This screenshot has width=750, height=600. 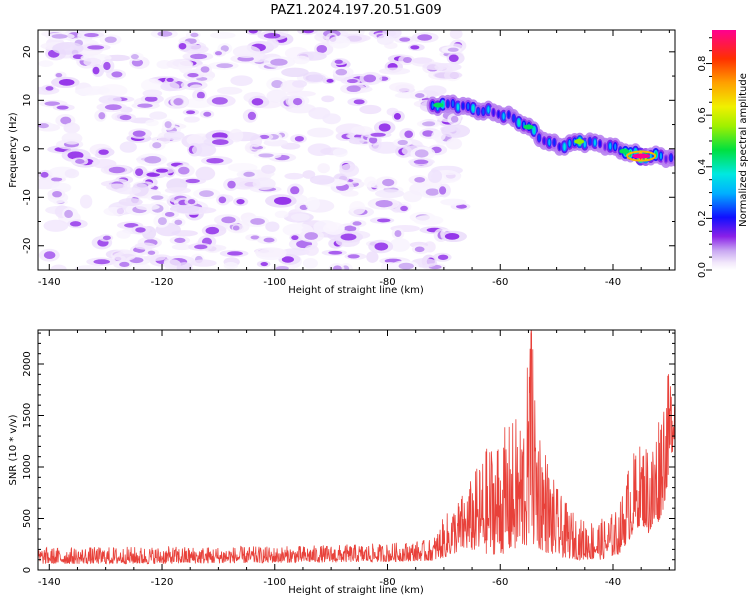 What do you see at coordinates (27, 197) in the screenshot?
I see `spectrogram-ytick-label: -10` at bounding box center [27, 197].